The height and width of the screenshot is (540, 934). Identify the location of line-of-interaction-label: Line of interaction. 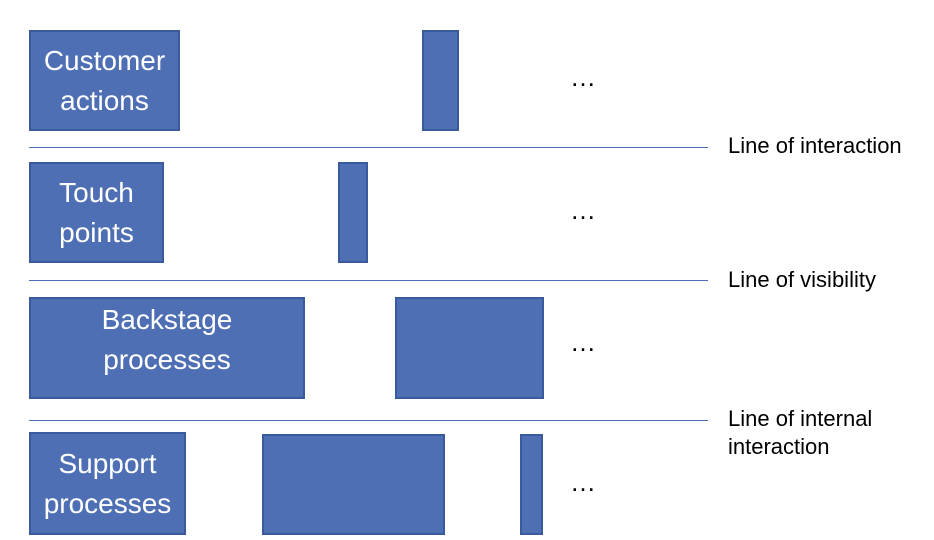
(815, 145).